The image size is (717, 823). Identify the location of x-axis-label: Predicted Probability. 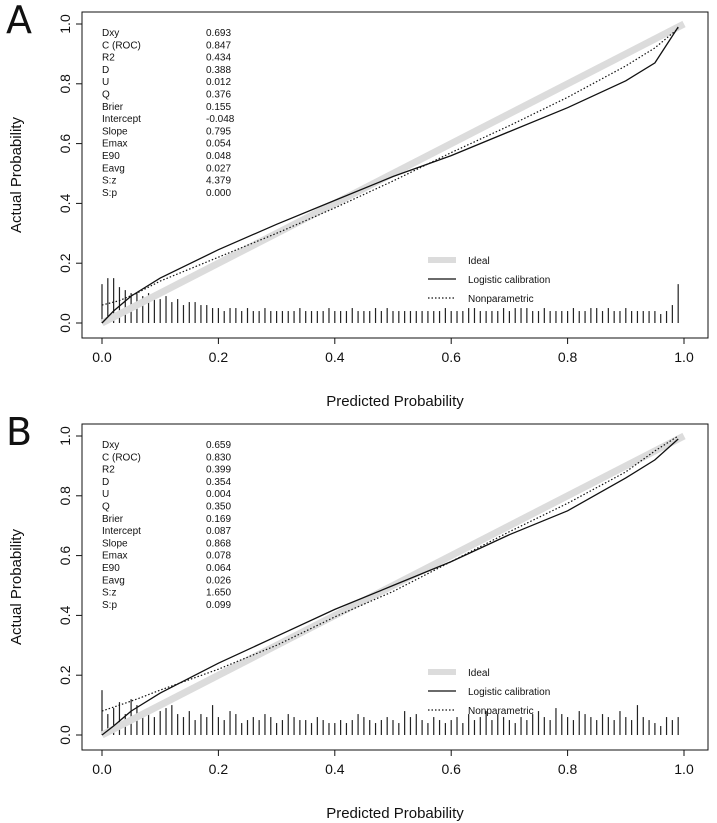
(395, 813).